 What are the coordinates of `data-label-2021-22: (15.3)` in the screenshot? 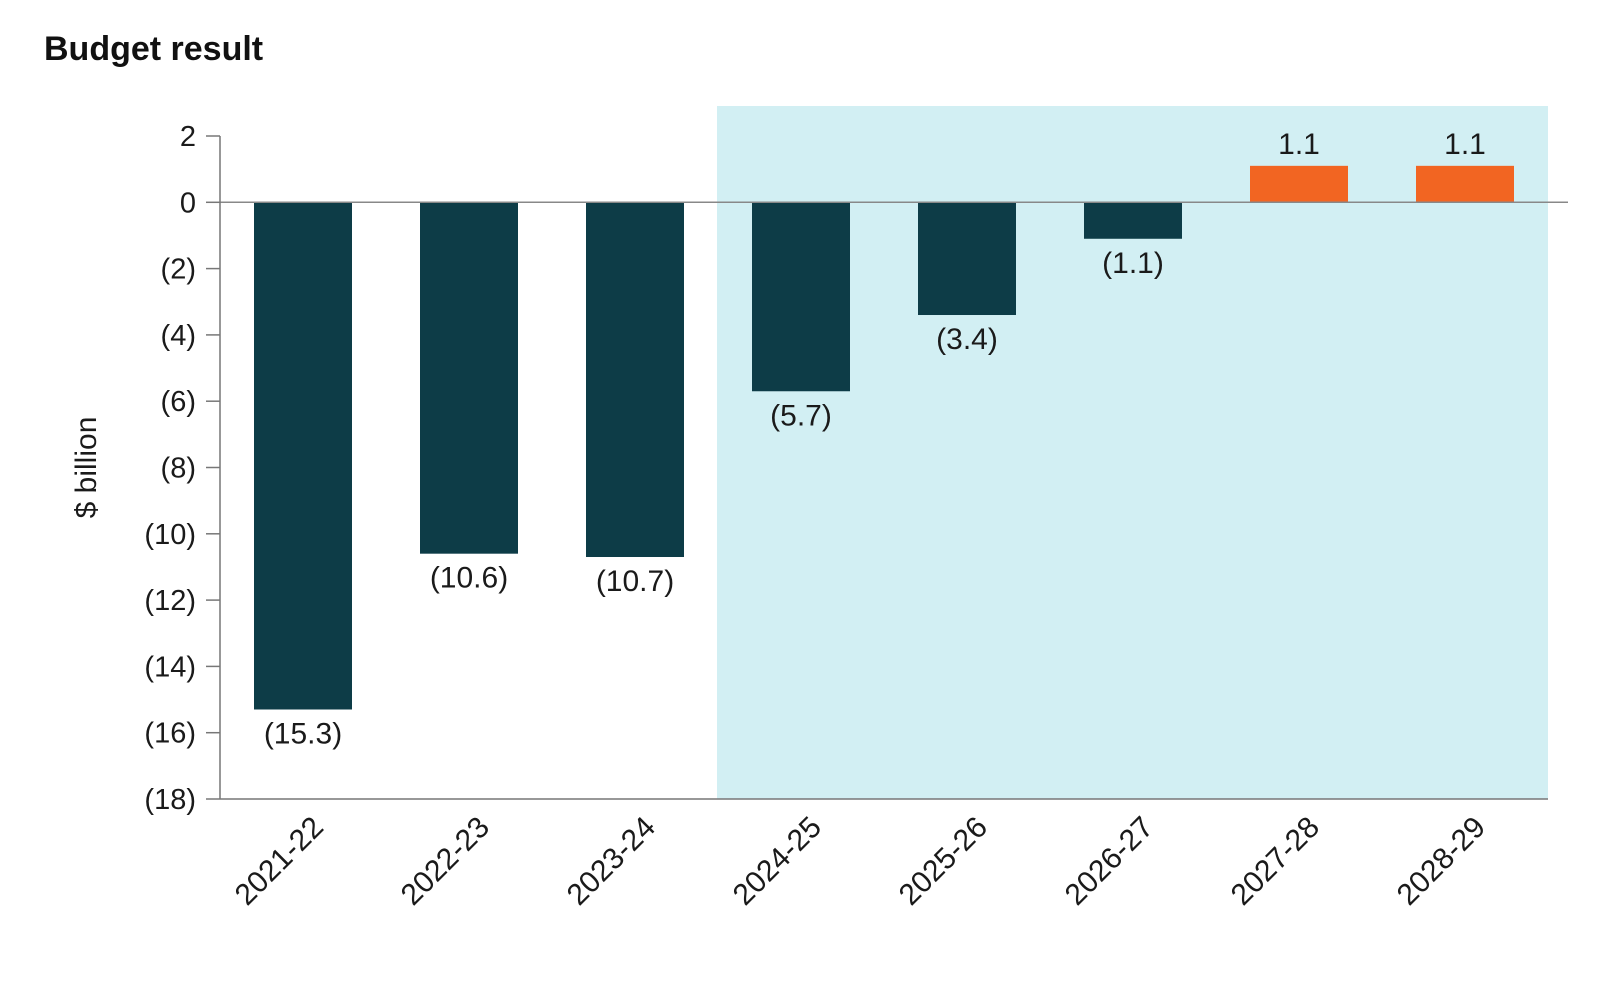 It's located at (303, 733).